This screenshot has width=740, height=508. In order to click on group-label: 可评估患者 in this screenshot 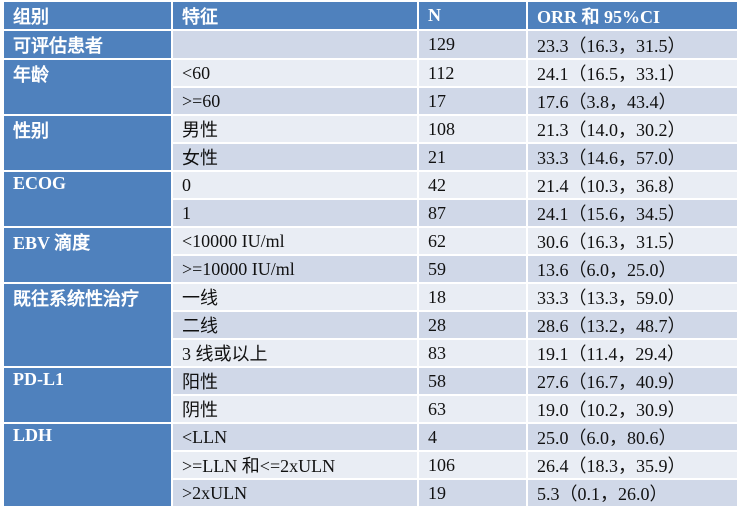, I will do `click(87, 44)`.